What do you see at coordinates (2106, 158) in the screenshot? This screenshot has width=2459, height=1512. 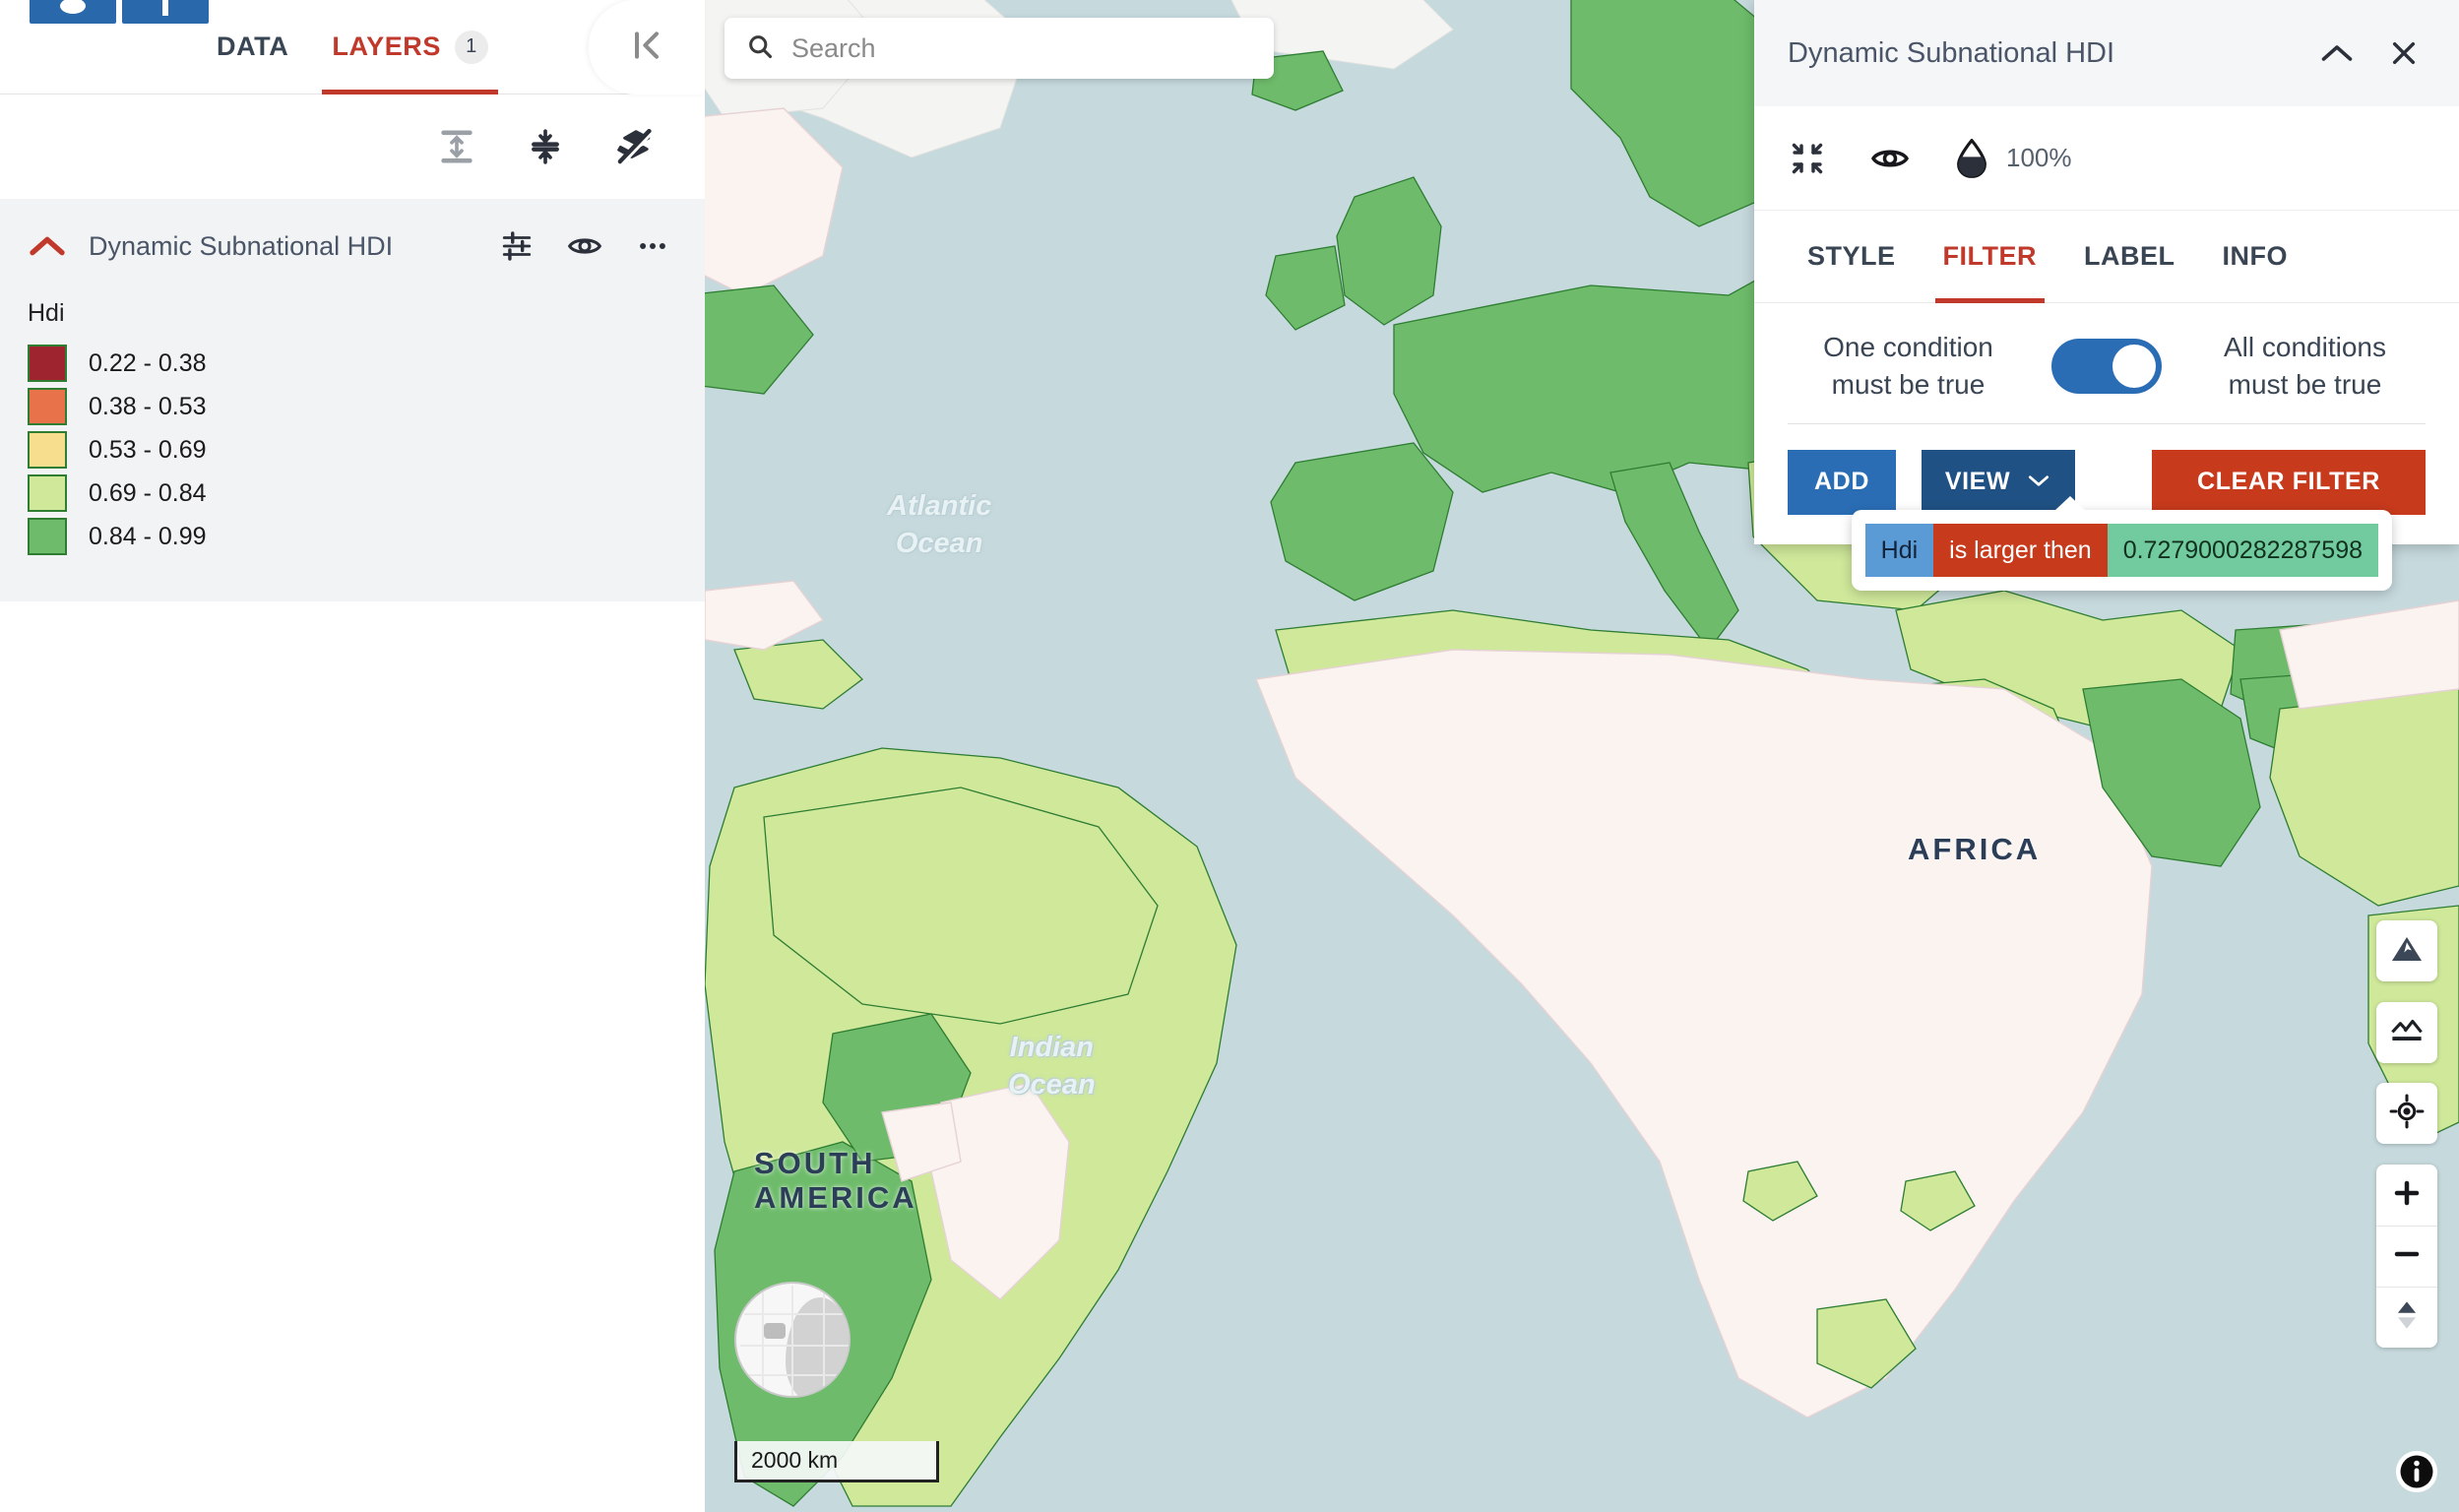 I see `settings-tools: 100%` at bounding box center [2106, 158].